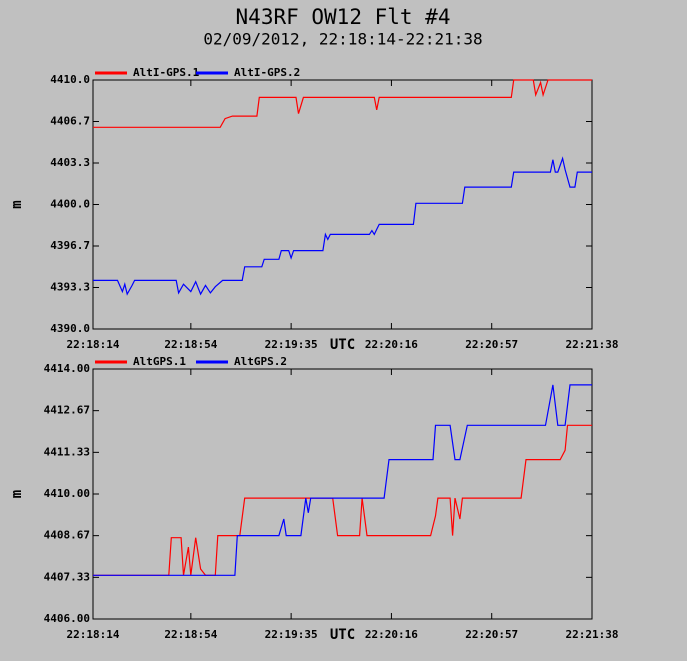 This screenshot has height=661, width=687. Describe the element at coordinates (70, 287) in the screenshot. I see `y-tick-label: 4393.3` at that location.